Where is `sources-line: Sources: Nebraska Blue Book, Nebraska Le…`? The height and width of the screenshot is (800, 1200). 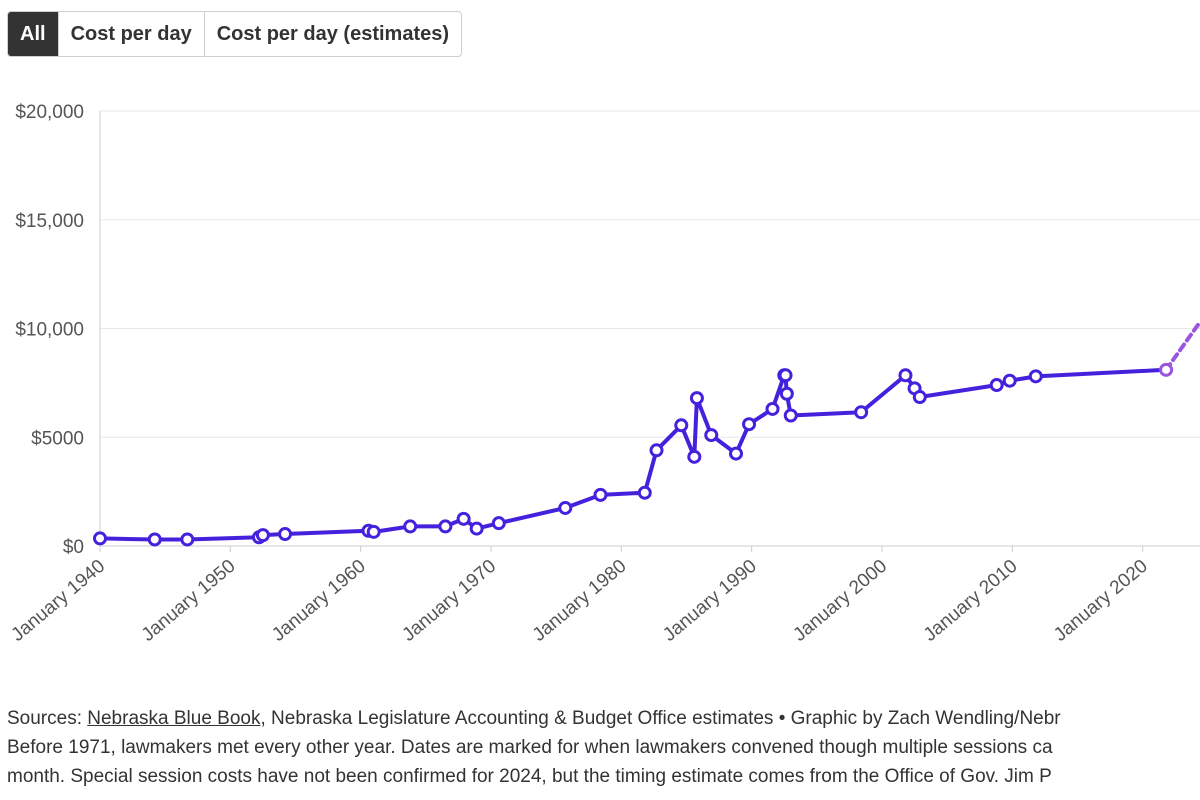
sources-line: Sources: Nebraska Blue Book, Nebraska Le… is located at coordinates (603, 718).